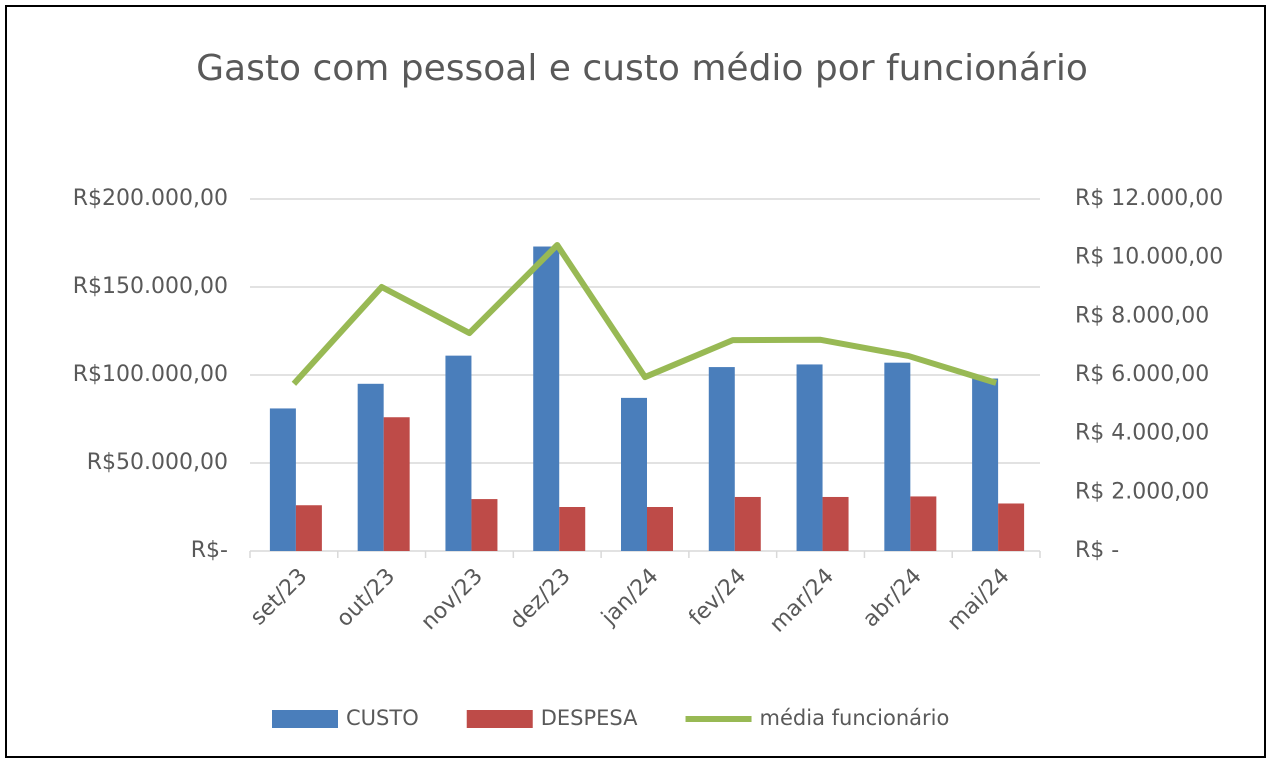  Describe the element at coordinates (644, 314) in the screenshot. I see `line-series` at that location.